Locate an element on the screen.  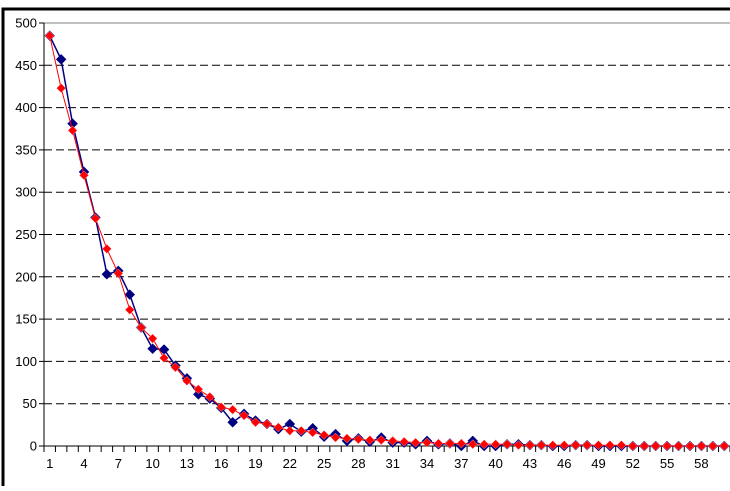
x-tick-label: 46 is located at coordinates (564, 463).